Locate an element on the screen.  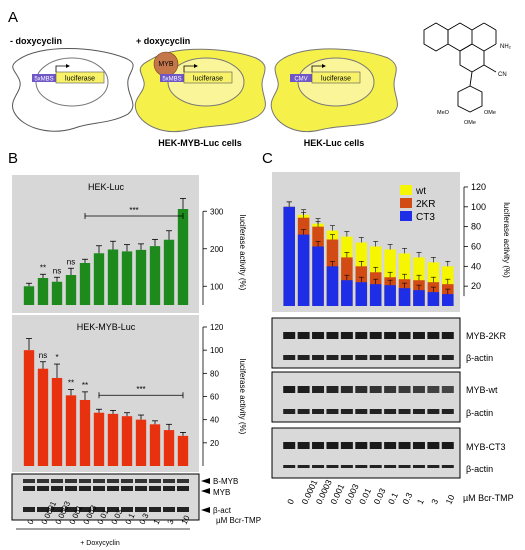
panel-c-x-tick-label: 0.01 is located at coordinates (365, 495).